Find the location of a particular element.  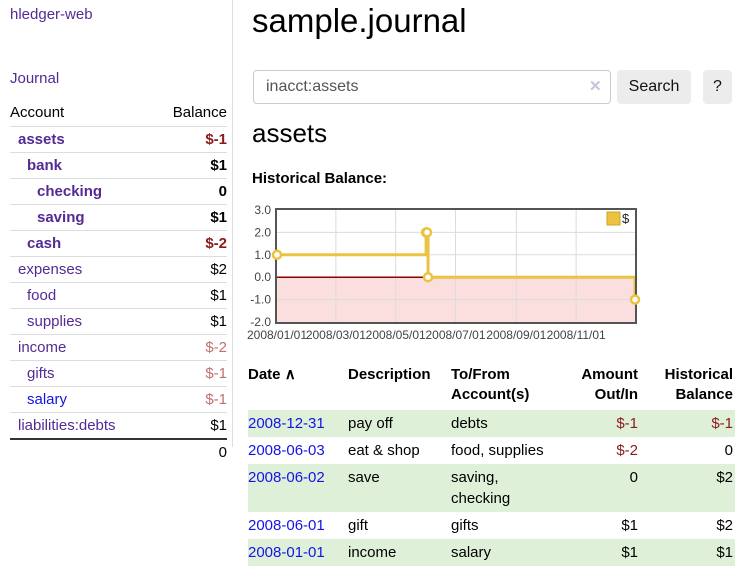

transaction-description: income is located at coordinates (372, 552).